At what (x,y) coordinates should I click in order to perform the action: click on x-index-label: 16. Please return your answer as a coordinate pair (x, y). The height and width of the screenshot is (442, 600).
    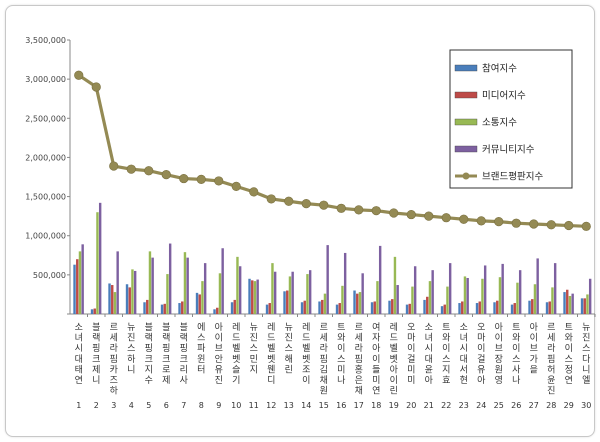
    Looking at the image, I should click on (341, 405).